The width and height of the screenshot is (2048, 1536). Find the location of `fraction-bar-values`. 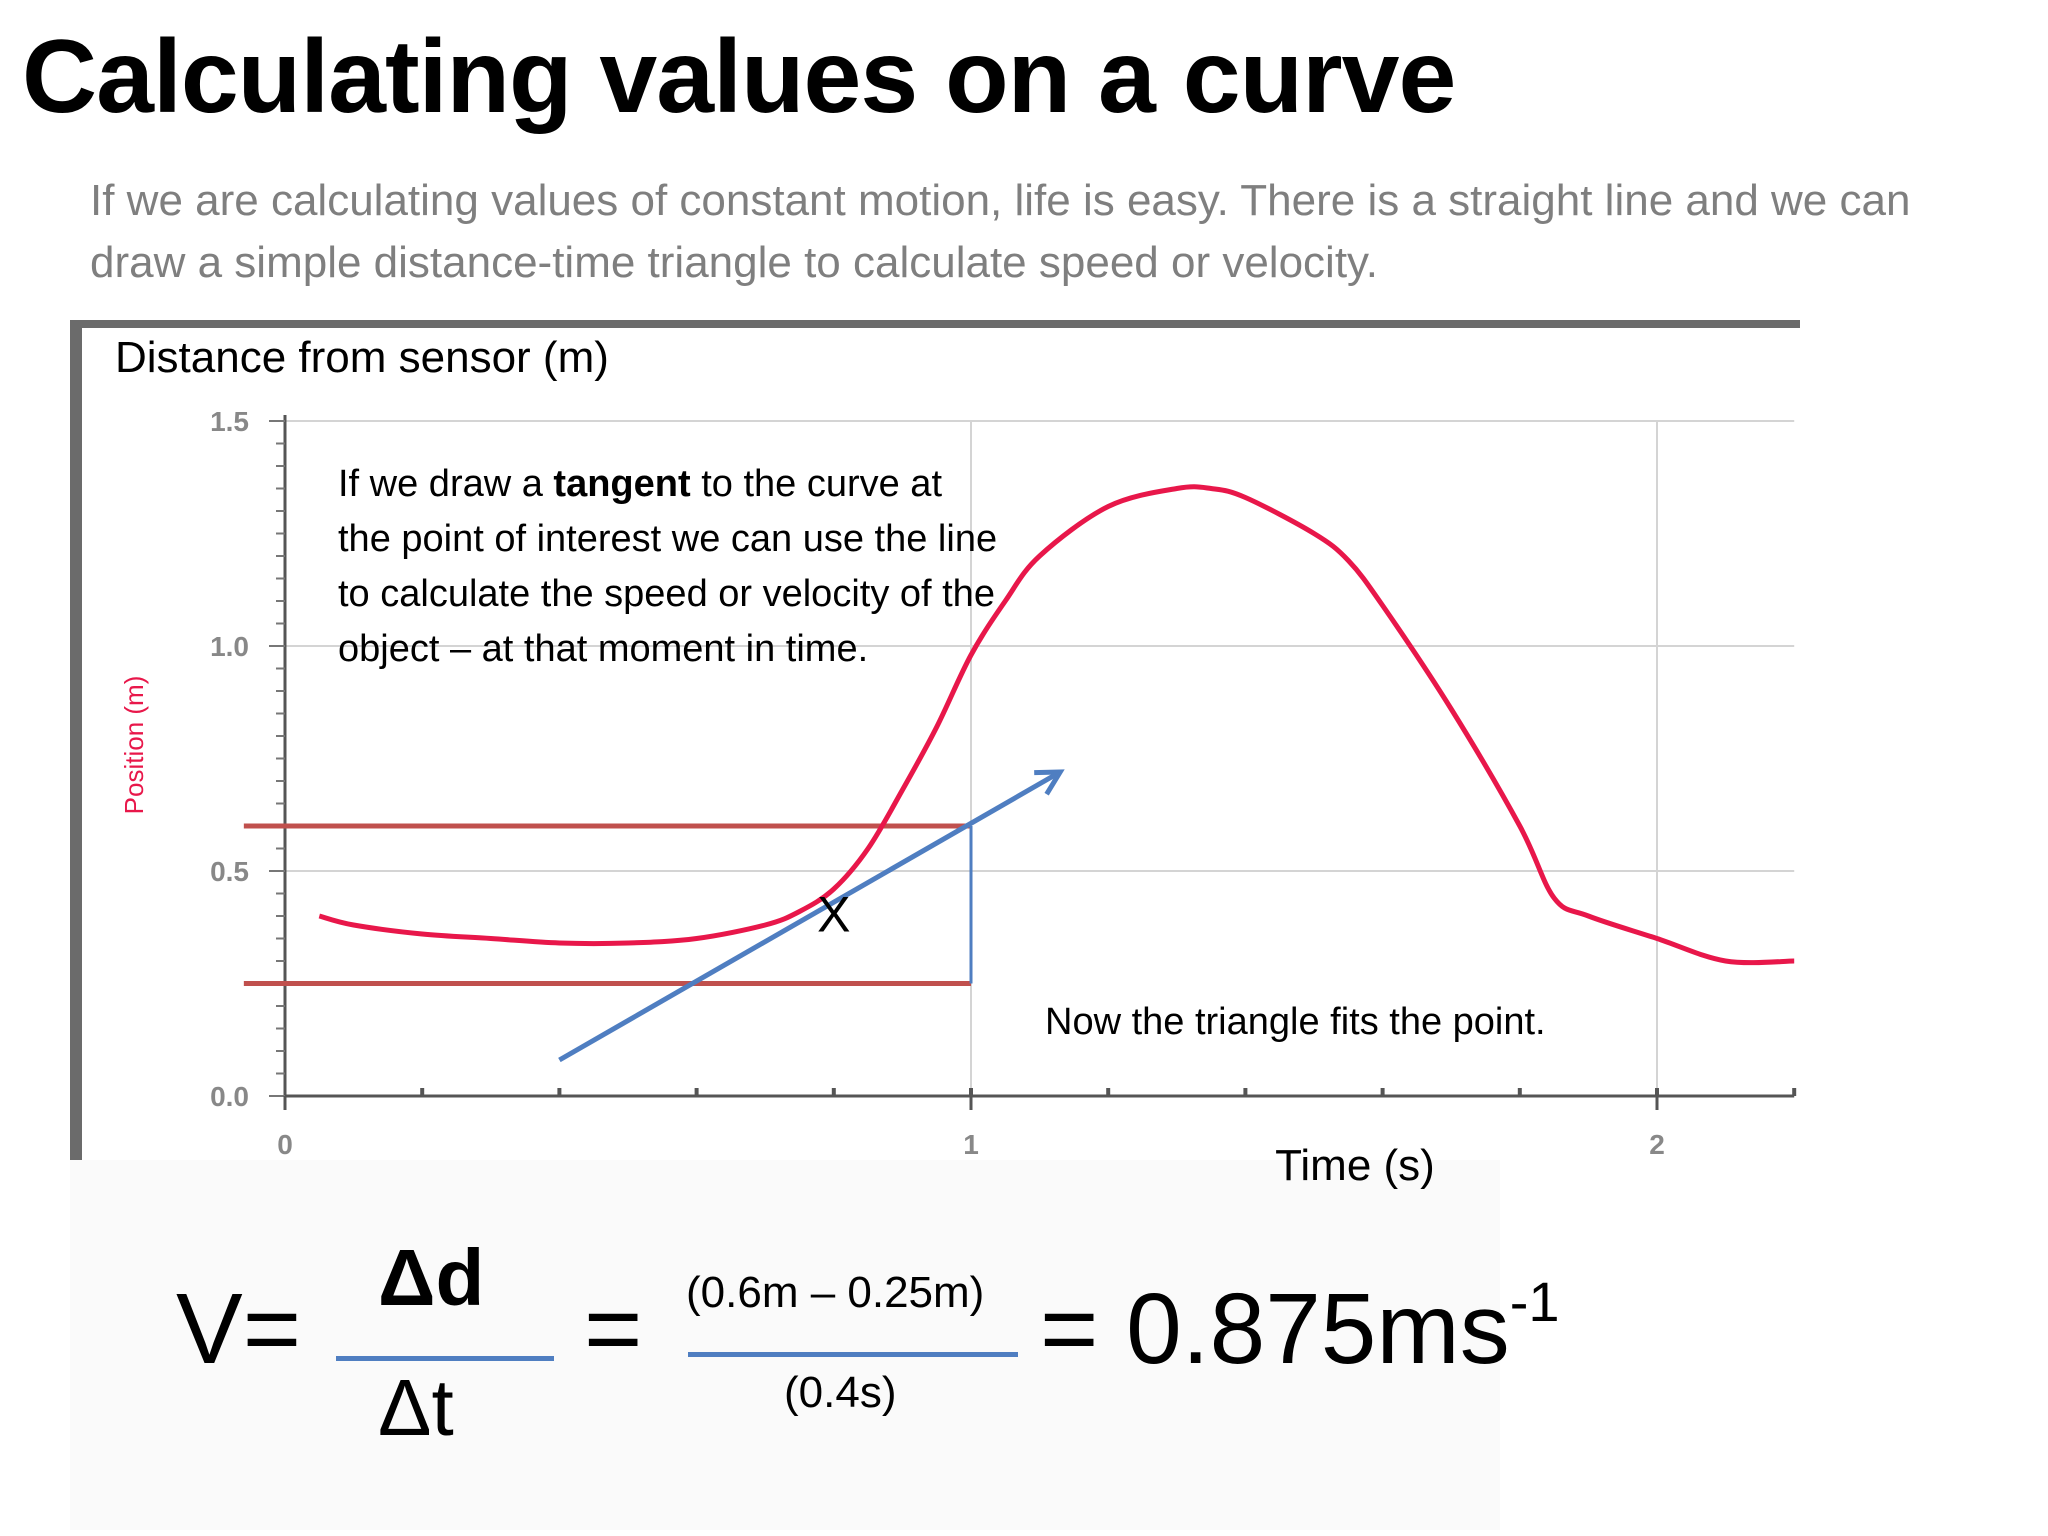

fraction-bar-values is located at coordinates (853, 1354).